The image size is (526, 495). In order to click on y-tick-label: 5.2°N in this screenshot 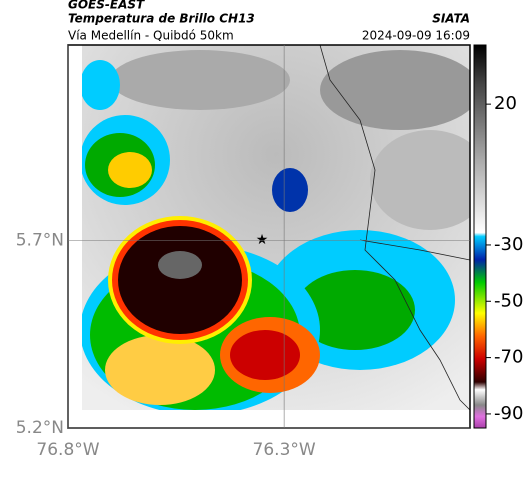, I will do `click(40, 428)`.